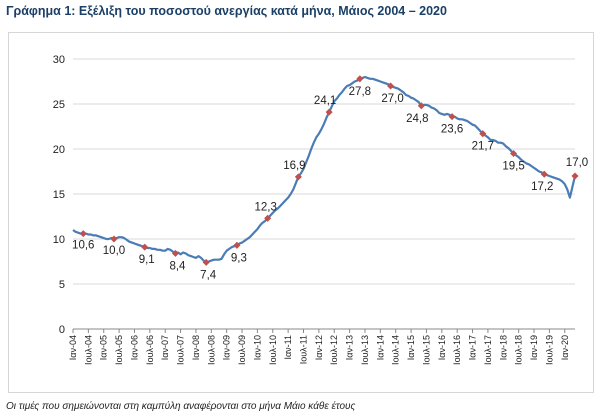  Describe the element at coordinates (503, 347) in the screenshot. I see `x-tick-label: Ιαν-18` at that location.